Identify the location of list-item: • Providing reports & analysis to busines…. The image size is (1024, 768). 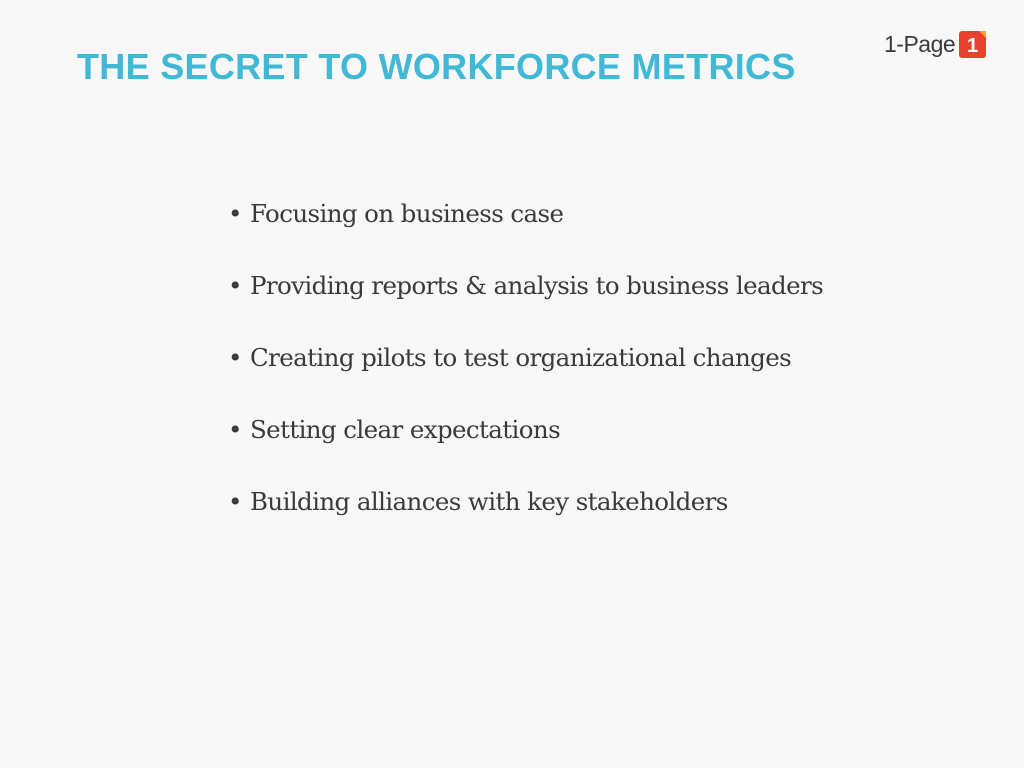
(526, 286).